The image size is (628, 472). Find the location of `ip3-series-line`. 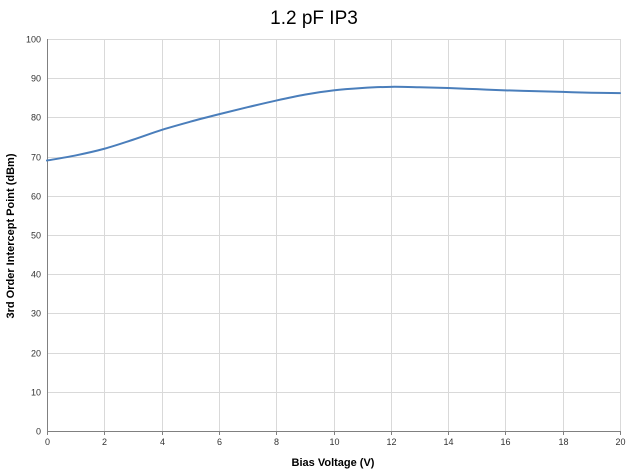

ip3-series-line is located at coordinates (333, 123).